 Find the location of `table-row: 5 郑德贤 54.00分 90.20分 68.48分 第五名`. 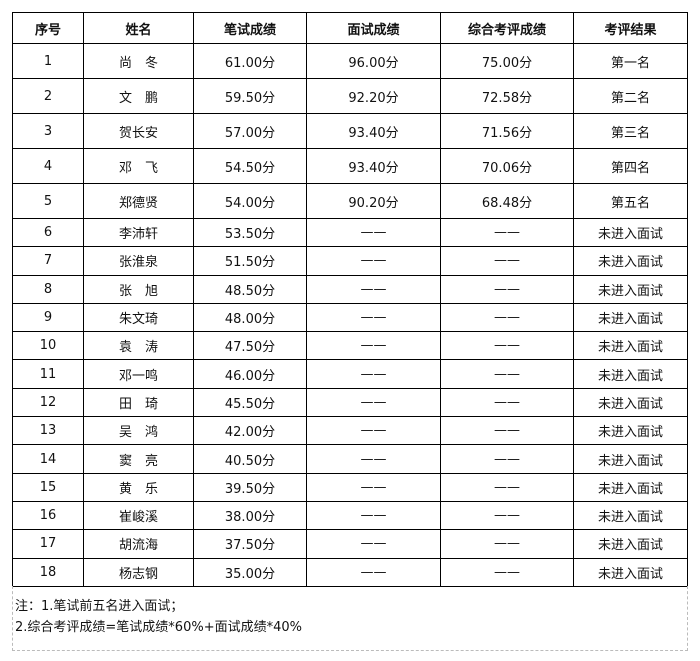

table-row: 5 郑德贤 54.00分 90.20分 68.48分 第五名 is located at coordinates (350, 201).